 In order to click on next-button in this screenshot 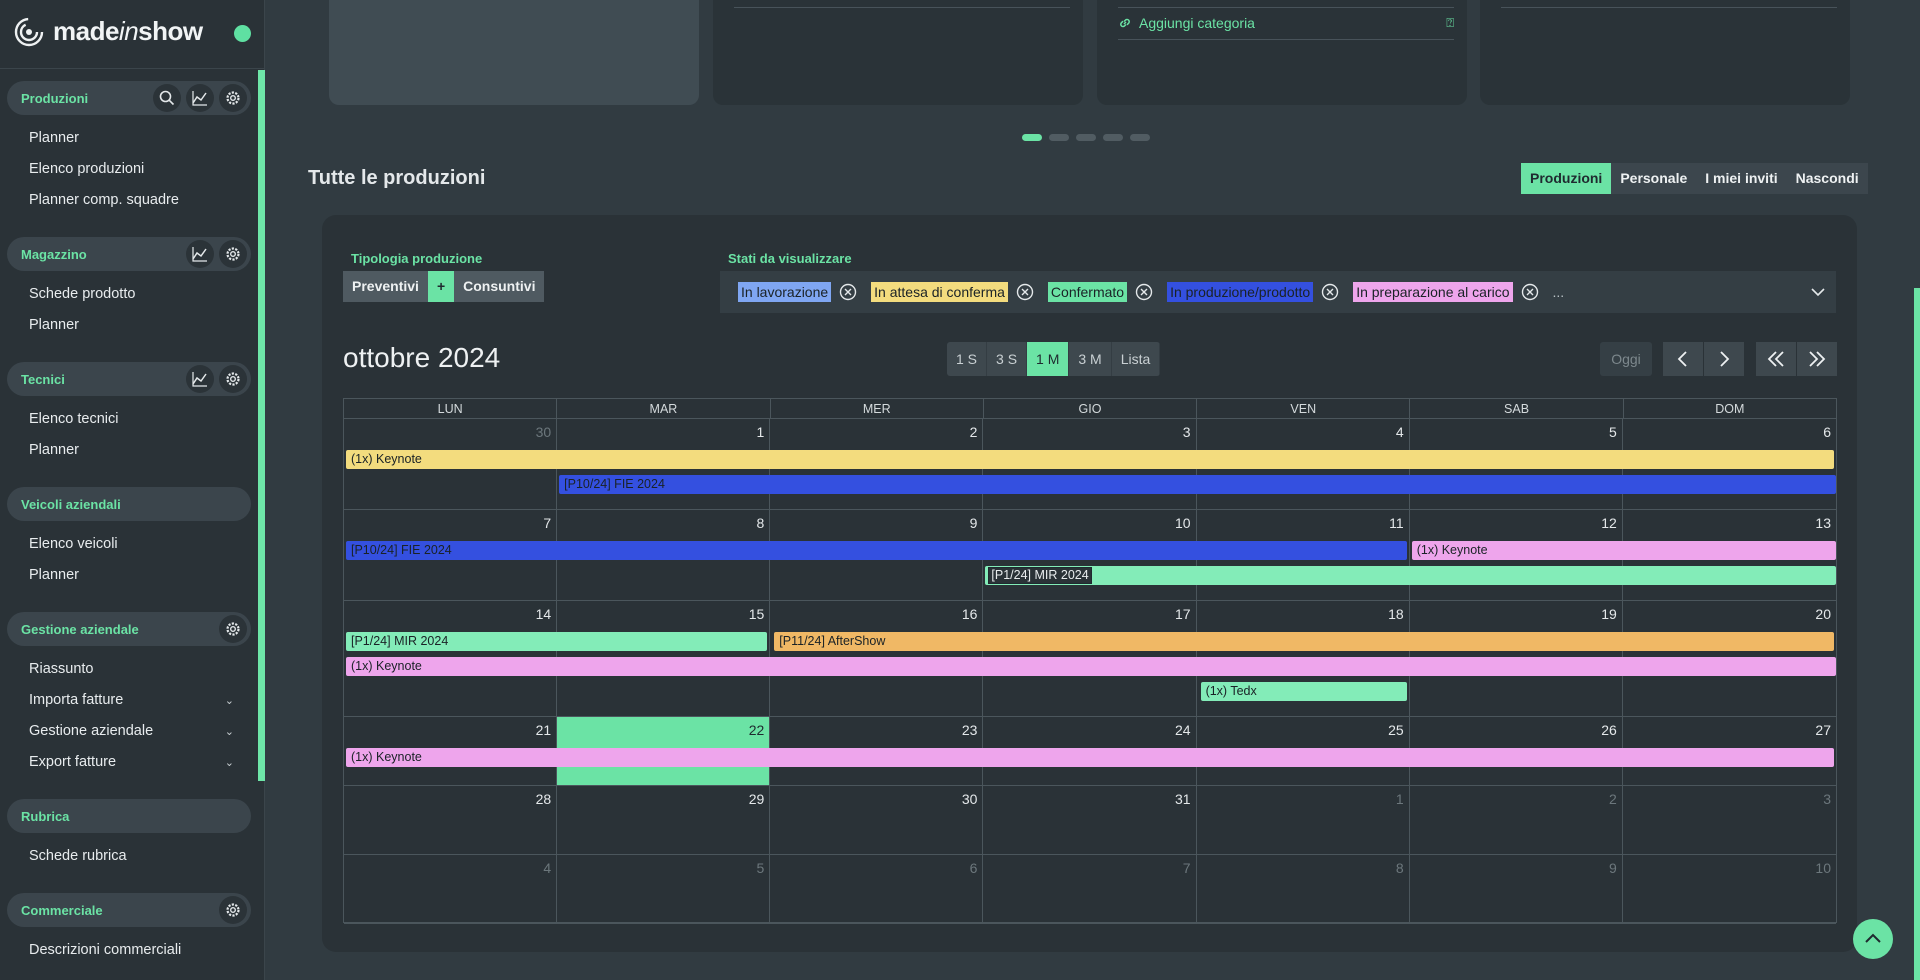, I will do `click(1724, 359)`.